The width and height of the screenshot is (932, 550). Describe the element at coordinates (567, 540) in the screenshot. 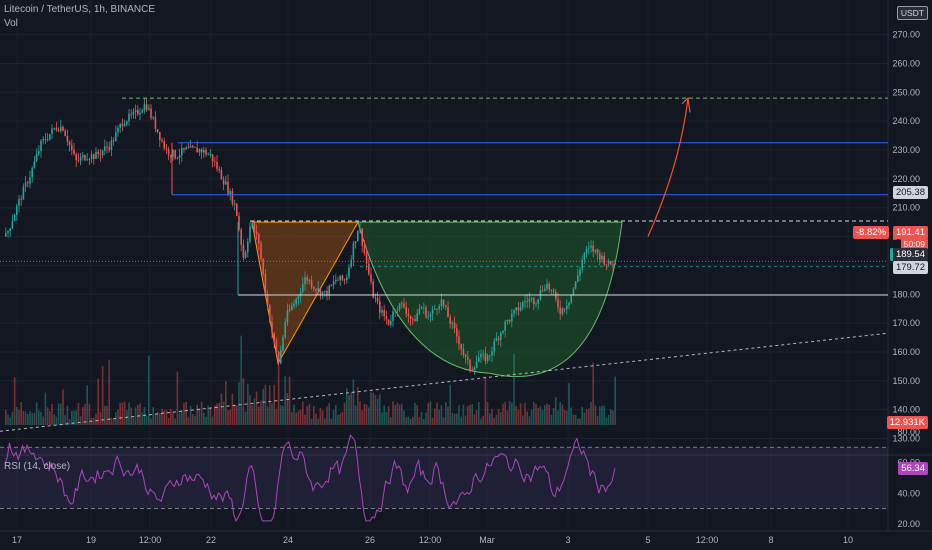

I see `time-axis-label: 3` at that location.